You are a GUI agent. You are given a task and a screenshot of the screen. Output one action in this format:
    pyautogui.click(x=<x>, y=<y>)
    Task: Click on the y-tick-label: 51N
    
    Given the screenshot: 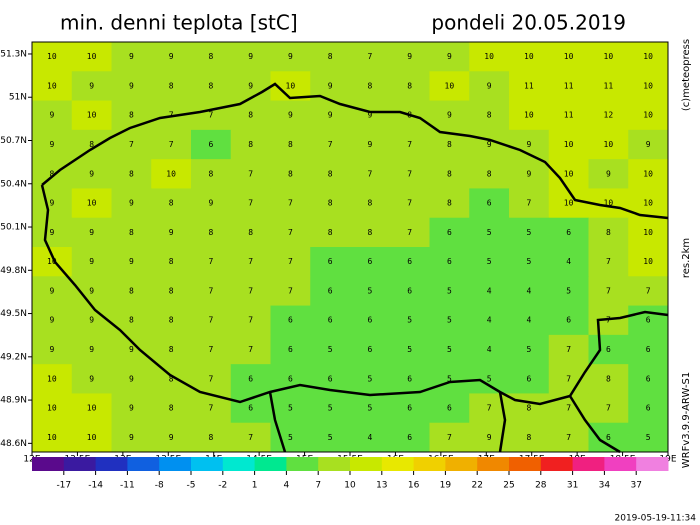 What is the action you would take?
    pyautogui.click(x=18, y=98)
    